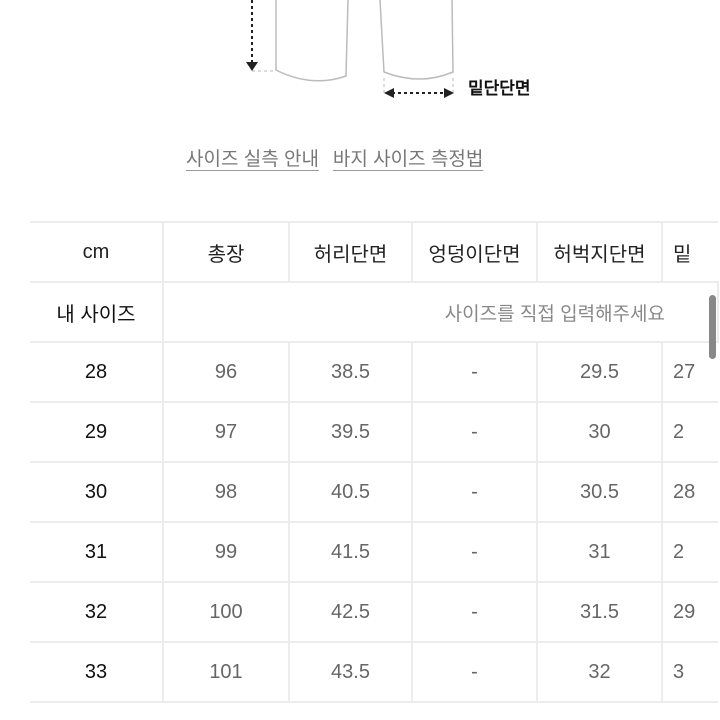  Describe the element at coordinates (689, 492) in the screenshot. I see `value-cell: 28` at that location.